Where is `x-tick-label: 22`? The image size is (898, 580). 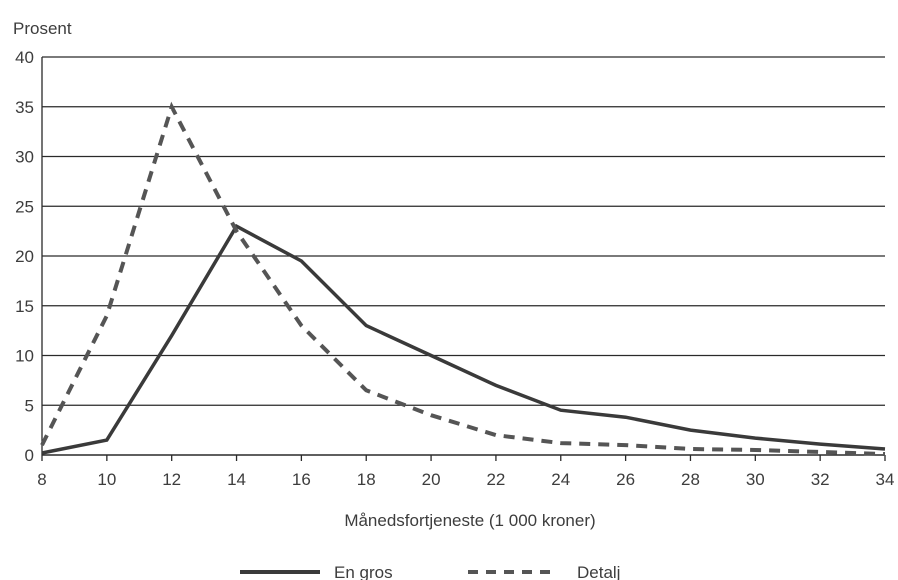 x-tick-label: 22 is located at coordinates (495, 479).